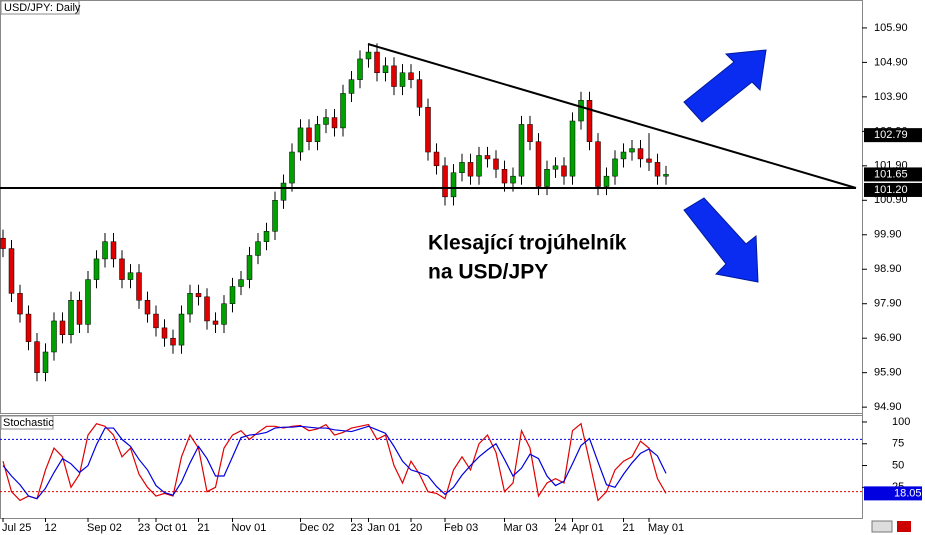 This screenshot has height=535, width=925. I want to click on x-tick-label: Jul 25, so click(16, 528).